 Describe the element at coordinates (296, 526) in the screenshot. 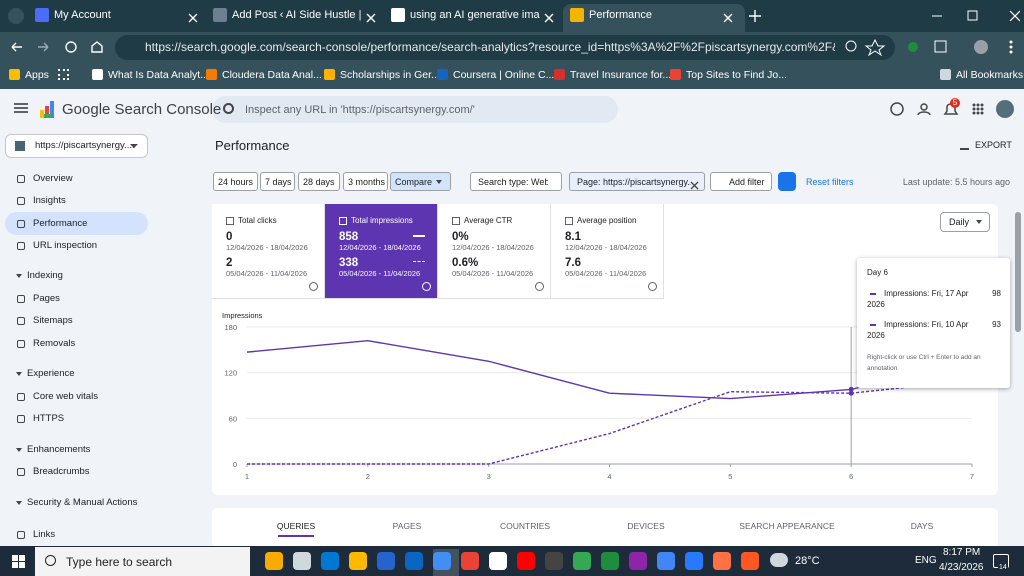

I see `table-tab: QUERIES` at that location.